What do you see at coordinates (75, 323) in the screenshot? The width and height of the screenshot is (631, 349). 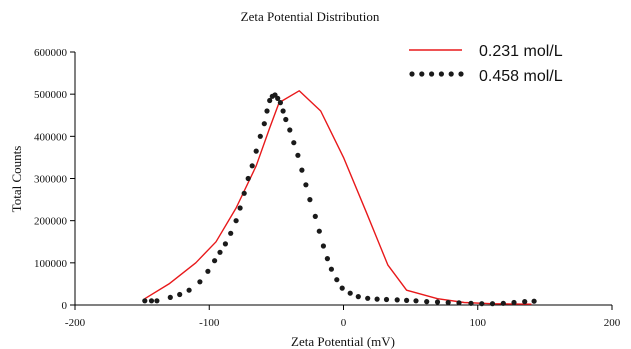 I see `x-tick-label: -200` at bounding box center [75, 323].